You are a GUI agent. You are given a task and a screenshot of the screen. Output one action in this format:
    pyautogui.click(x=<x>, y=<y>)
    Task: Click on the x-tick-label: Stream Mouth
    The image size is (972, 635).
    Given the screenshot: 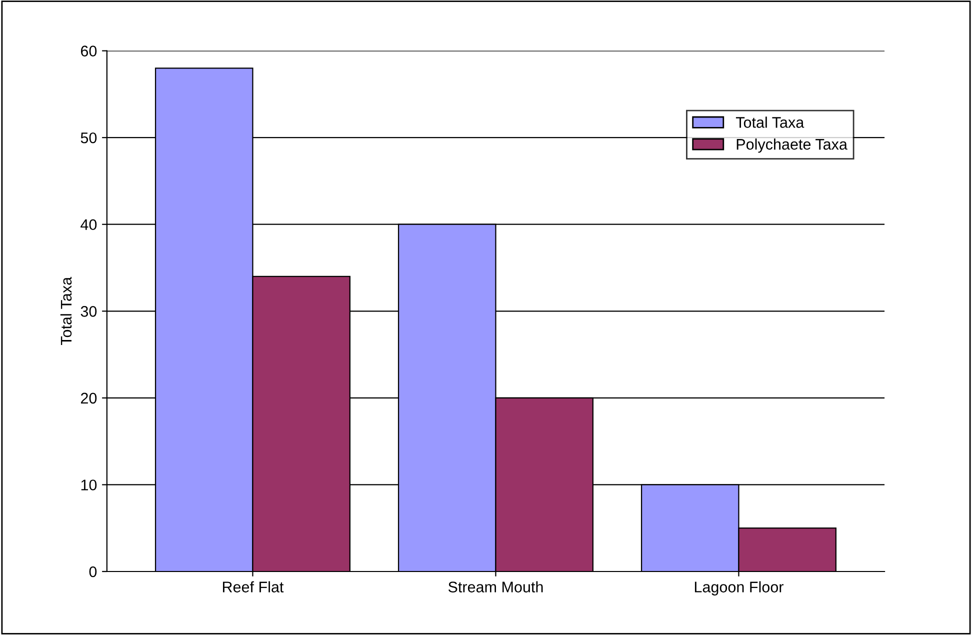 What is the action you would take?
    pyautogui.click(x=495, y=586)
    